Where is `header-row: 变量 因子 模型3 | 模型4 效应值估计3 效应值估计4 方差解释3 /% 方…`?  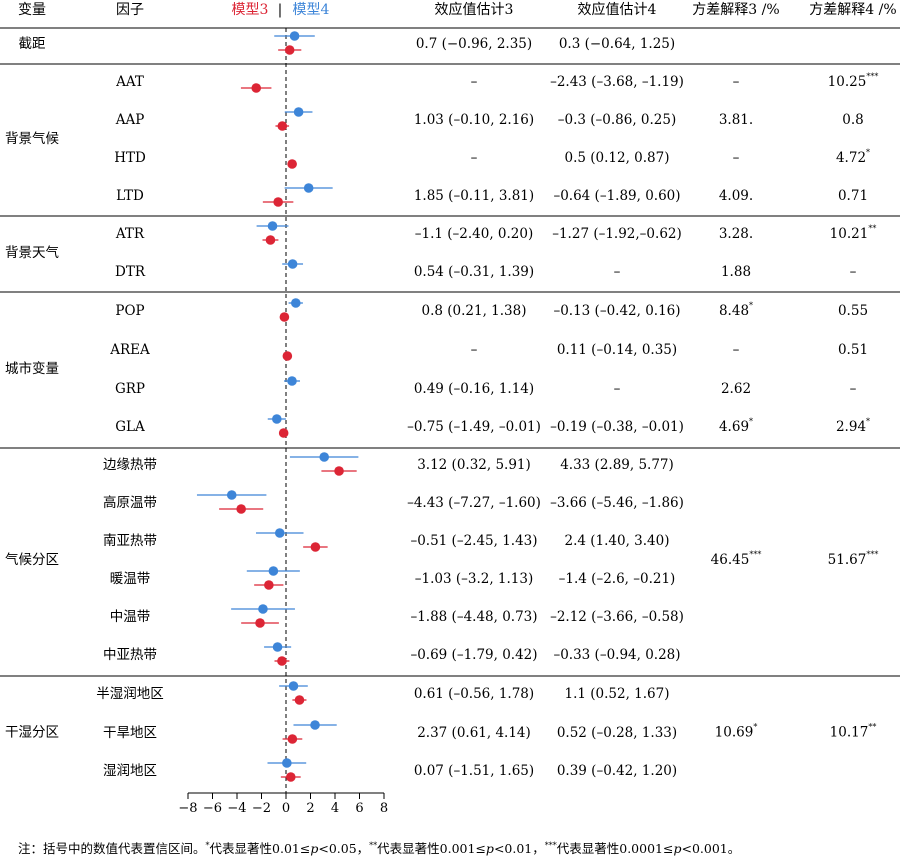 header-row: 变量 因子 模型3 | 模型4 效应值估计3 效应值估计4 方差解释3 /% 方… is located at coordinates (457, 9).